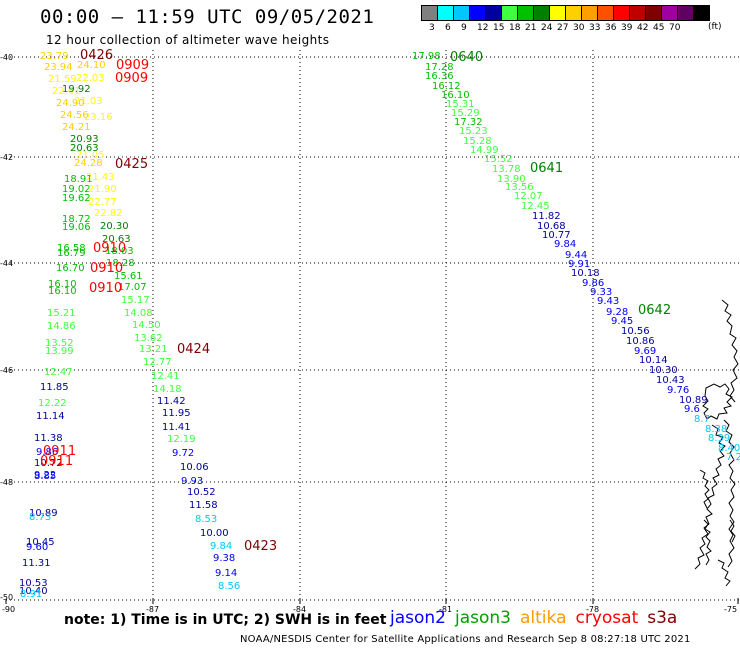 This screenshot has width=740, height=650. What do you see at coordinates (157, 362) in the screenshot?
I see `swh-value: 12.77` at bounding box center [157, 362].